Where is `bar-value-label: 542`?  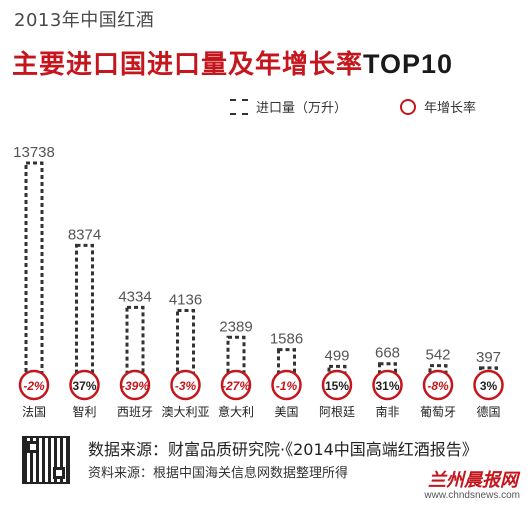
bar-value-label: 542 is located at coordinates (437, 355).